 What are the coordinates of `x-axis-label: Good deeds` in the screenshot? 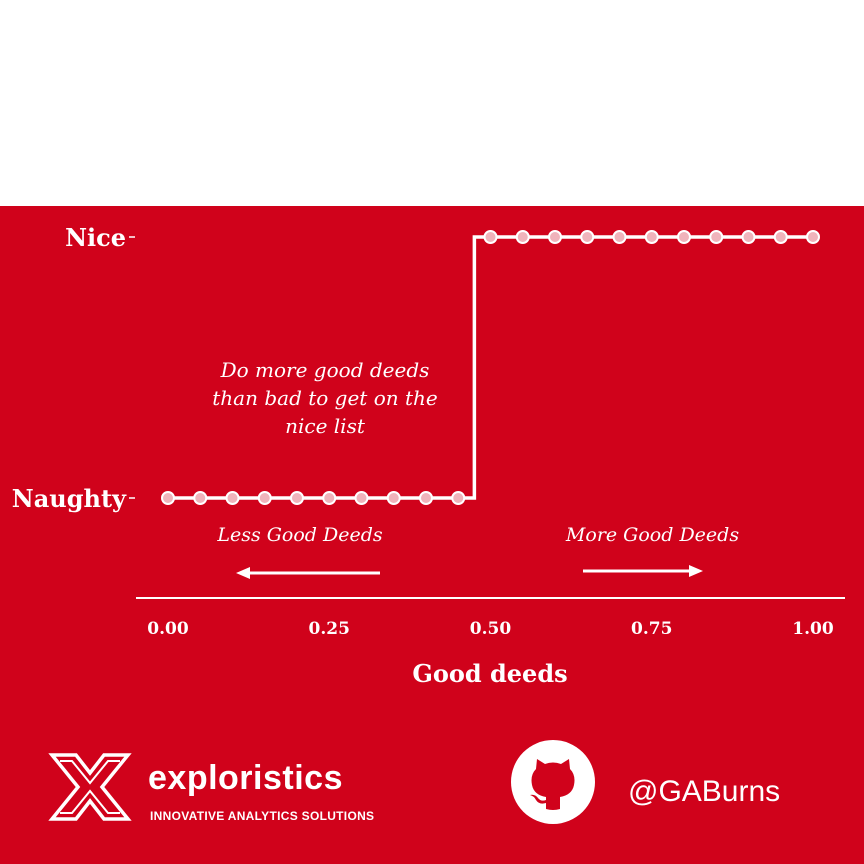 It's located at (489, 673).